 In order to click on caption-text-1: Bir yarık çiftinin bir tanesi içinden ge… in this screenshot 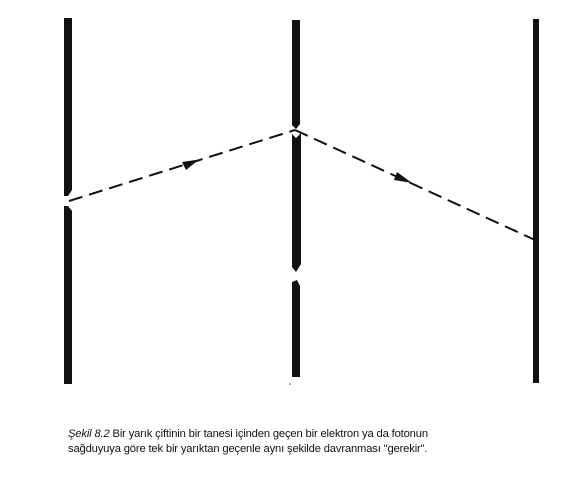, I will do `click(270, 434)`.